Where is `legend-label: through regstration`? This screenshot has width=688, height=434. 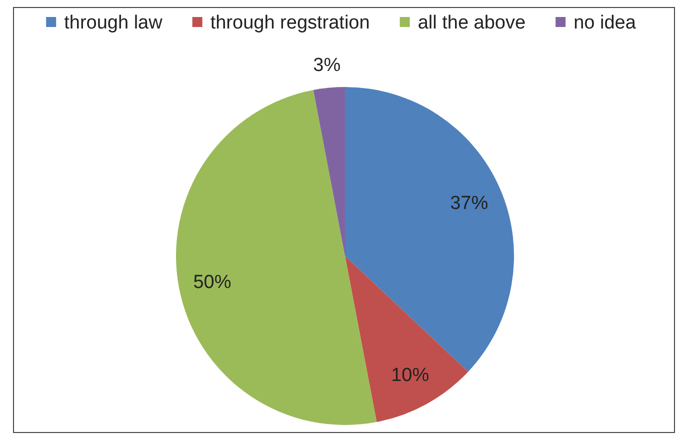
legend-label: through regstration is located at coordinates (290, 23).